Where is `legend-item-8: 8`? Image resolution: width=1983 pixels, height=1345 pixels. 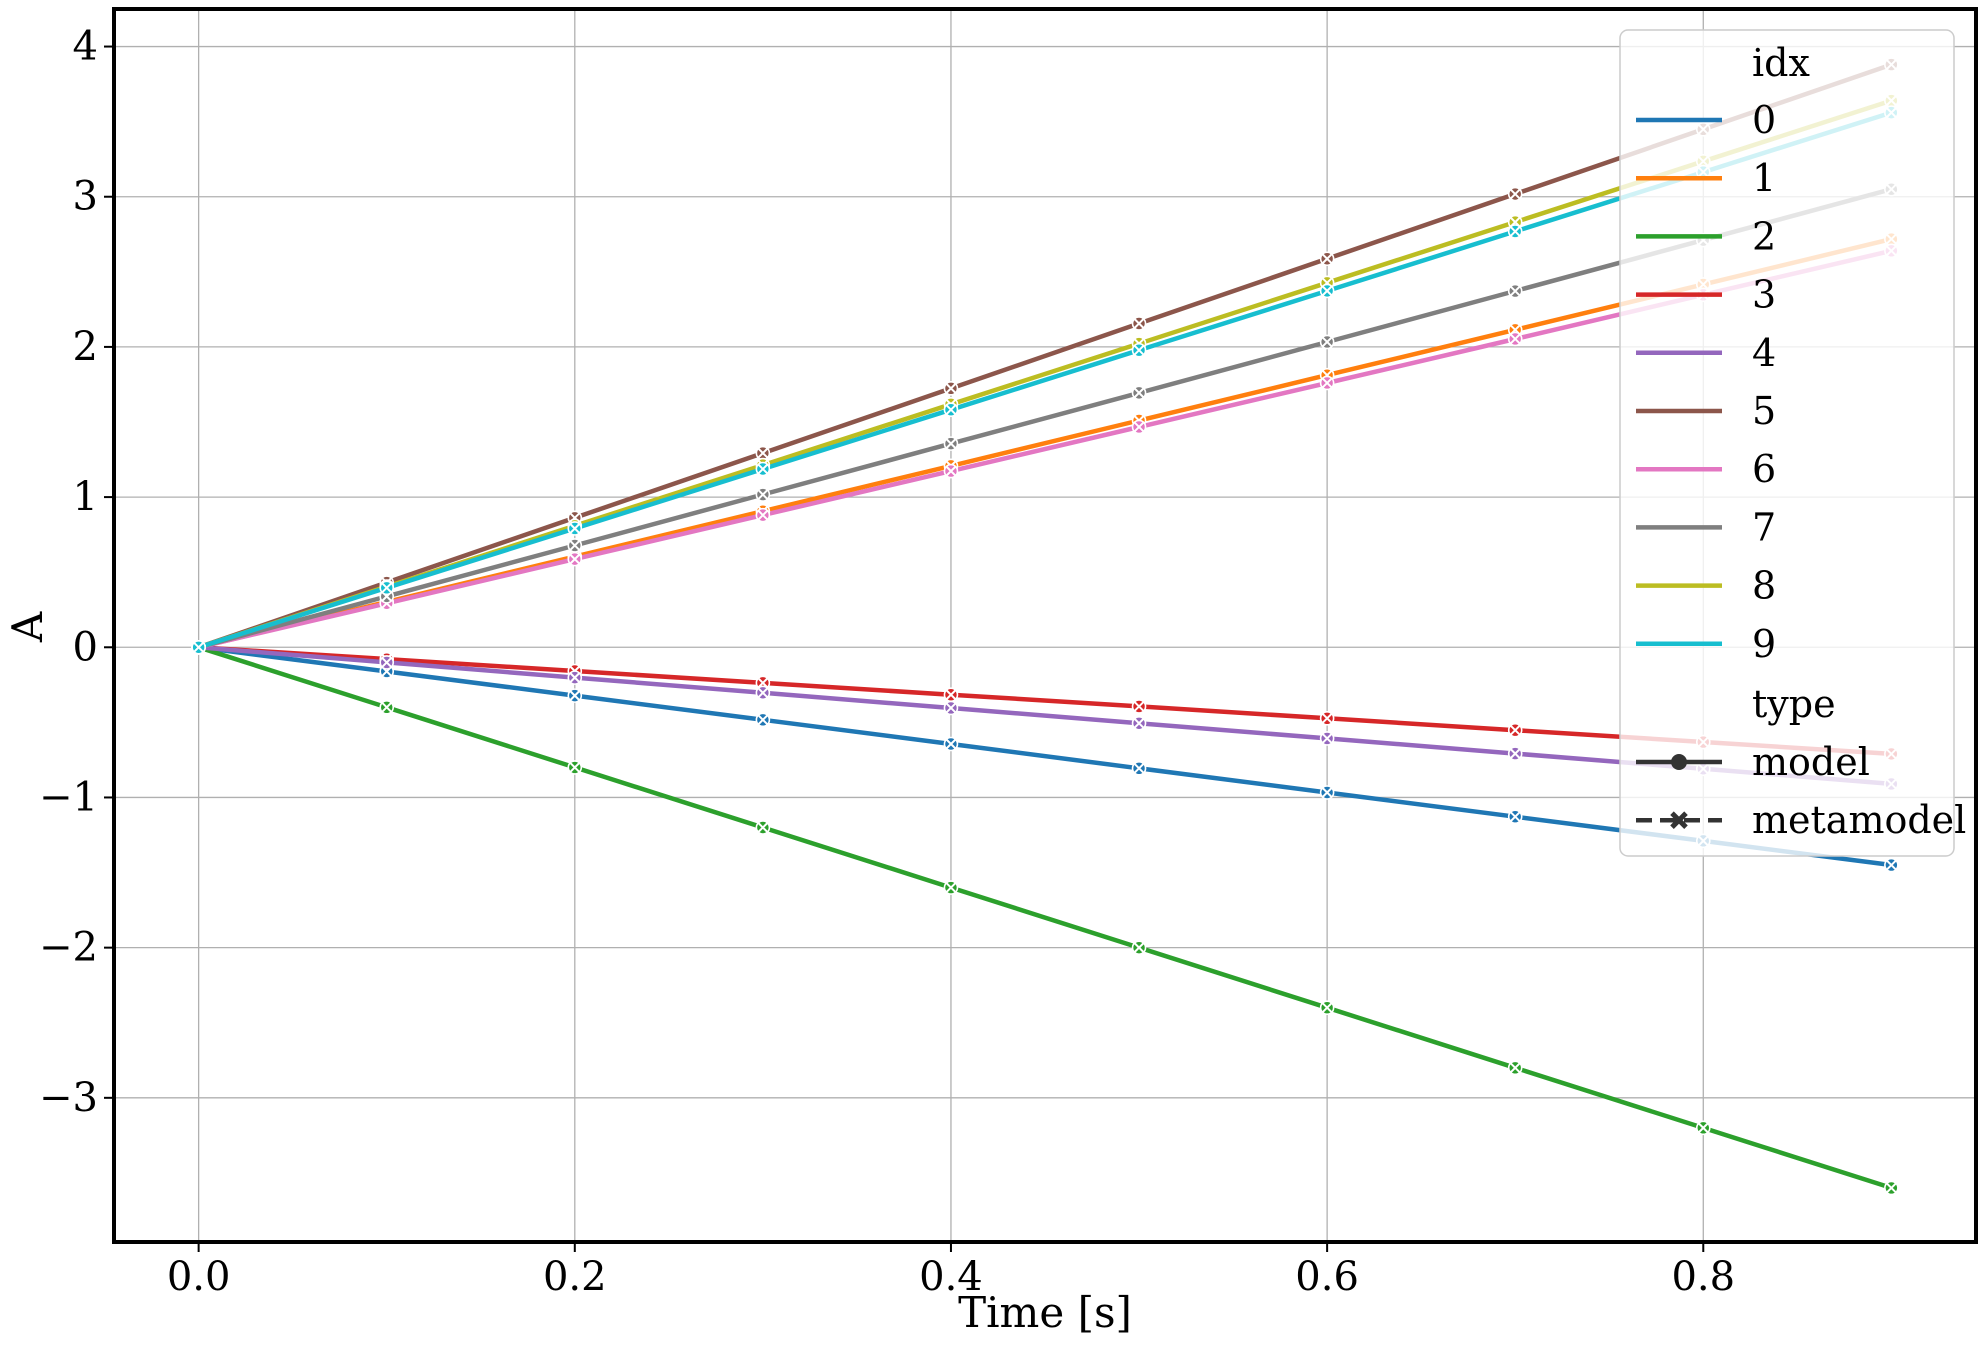 legend-item-8: 8 is located at coordinates (1706, 586).